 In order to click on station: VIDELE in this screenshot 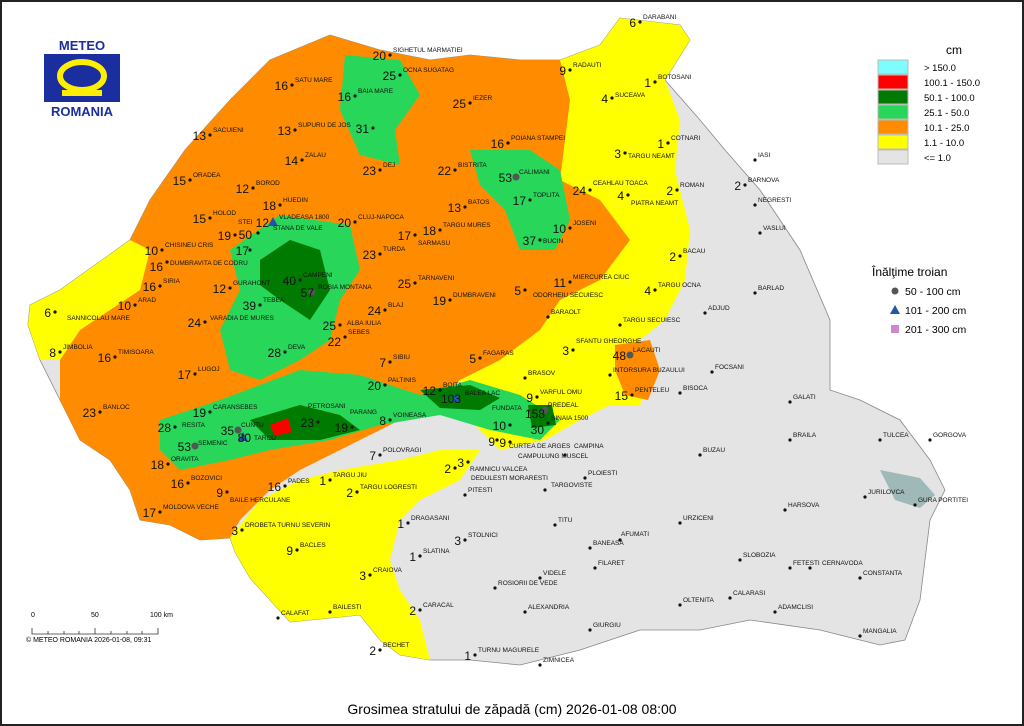, I will do `click(552, 575)`.